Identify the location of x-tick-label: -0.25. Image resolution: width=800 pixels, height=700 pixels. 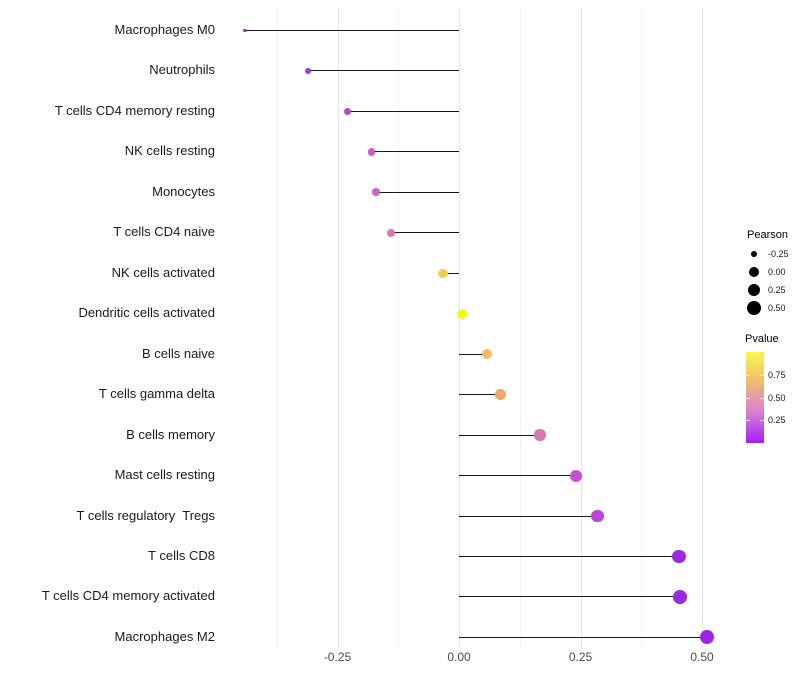
(337, 657).